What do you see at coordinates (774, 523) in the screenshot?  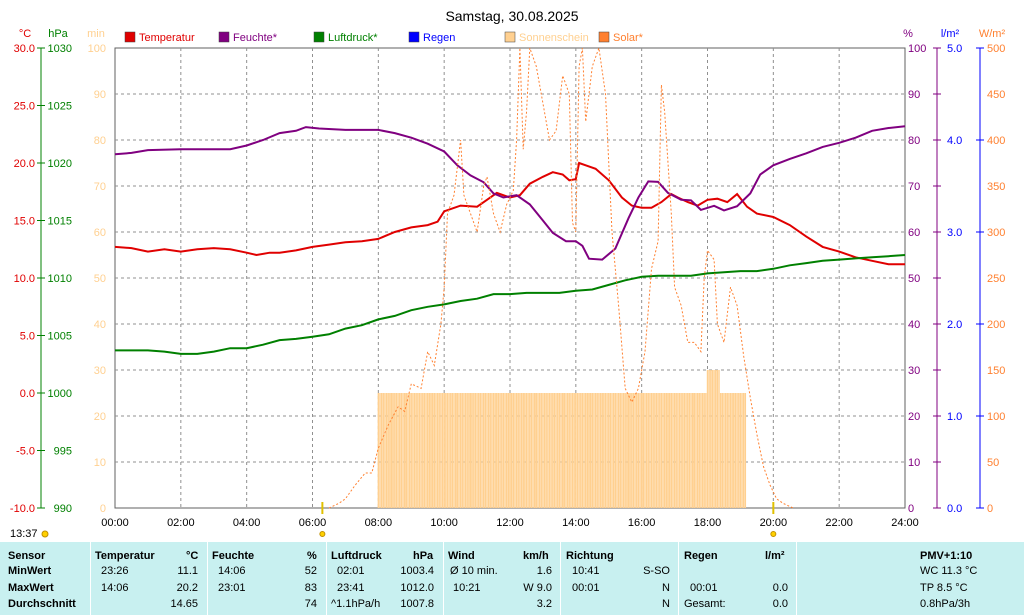 I see `tick-label-time: 20:00` at bounding box center [774, 523].